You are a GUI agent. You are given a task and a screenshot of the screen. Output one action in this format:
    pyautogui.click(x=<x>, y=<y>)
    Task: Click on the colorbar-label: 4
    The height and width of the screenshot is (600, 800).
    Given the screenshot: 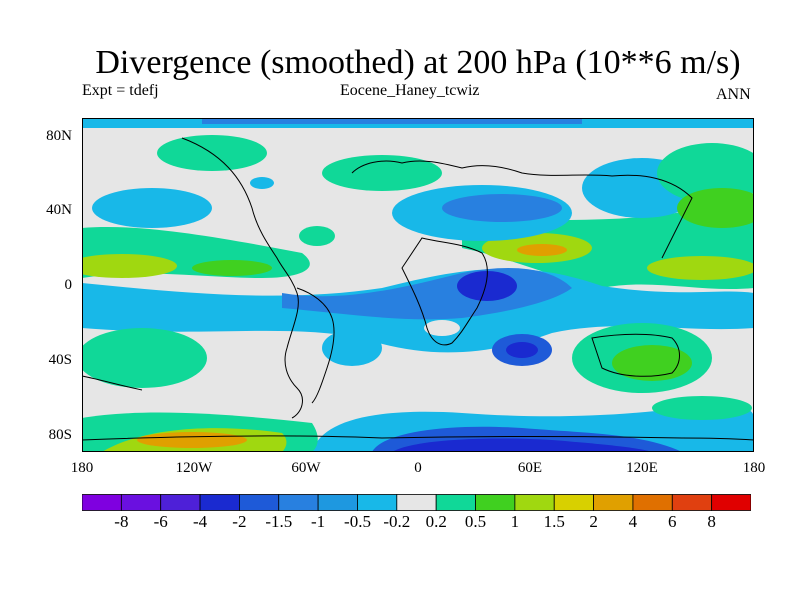 What is the action you would take?
    pyautogui.click(x=633, y=521)
    